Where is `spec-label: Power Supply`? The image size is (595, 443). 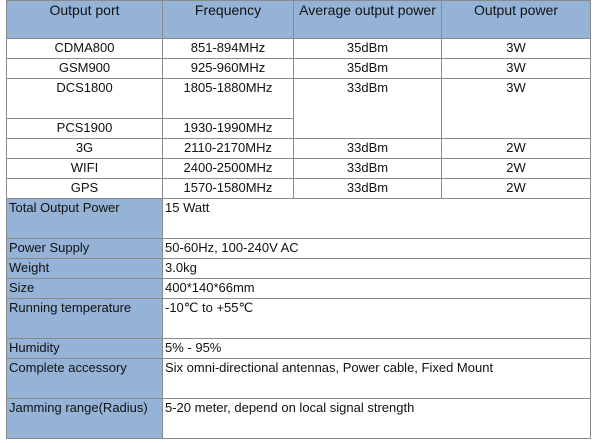 spec-label: Power Supply is located at coordinates (84, 248).